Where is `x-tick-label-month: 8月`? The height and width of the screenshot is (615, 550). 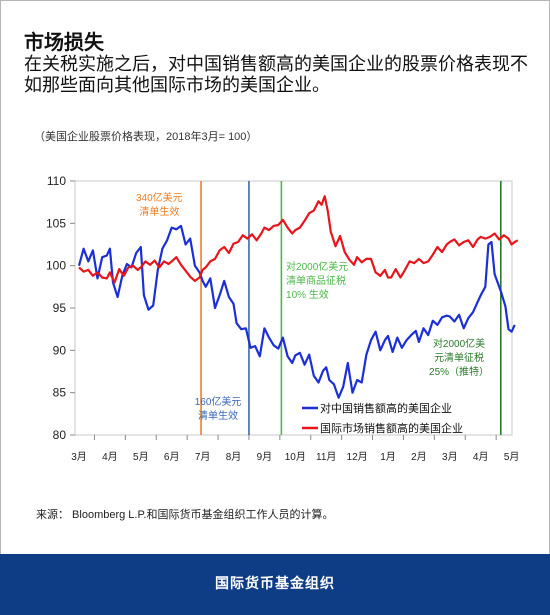 x-tick-label-month: 8月 is located at coordinates (234, 457).